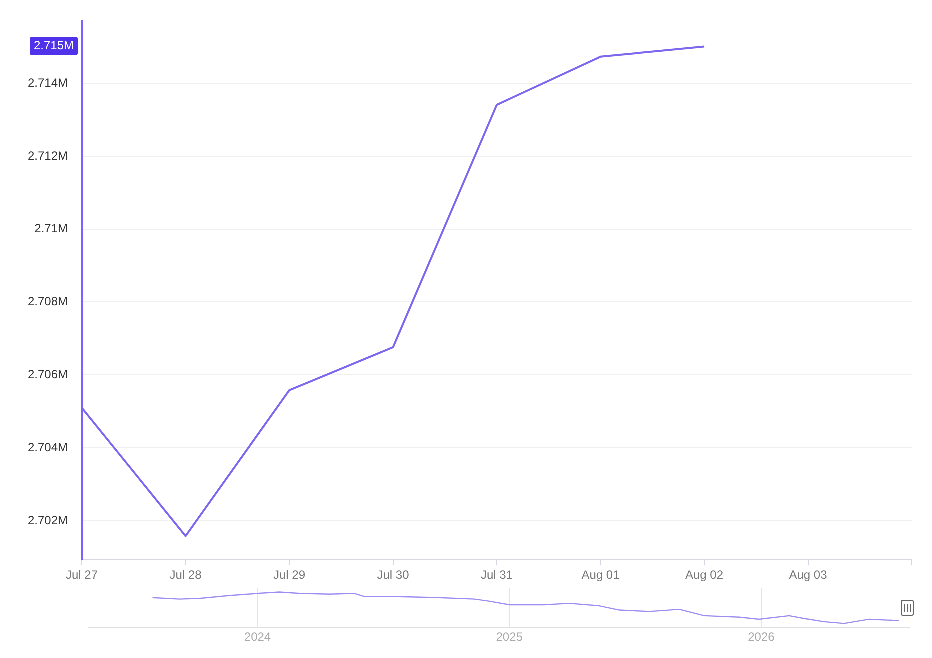 The image size is (932, 658). What do you see at coordinates (48, 447) in the screenshot?
I see `y-tick-label: 2.704M` at bounding box center [48, 447].